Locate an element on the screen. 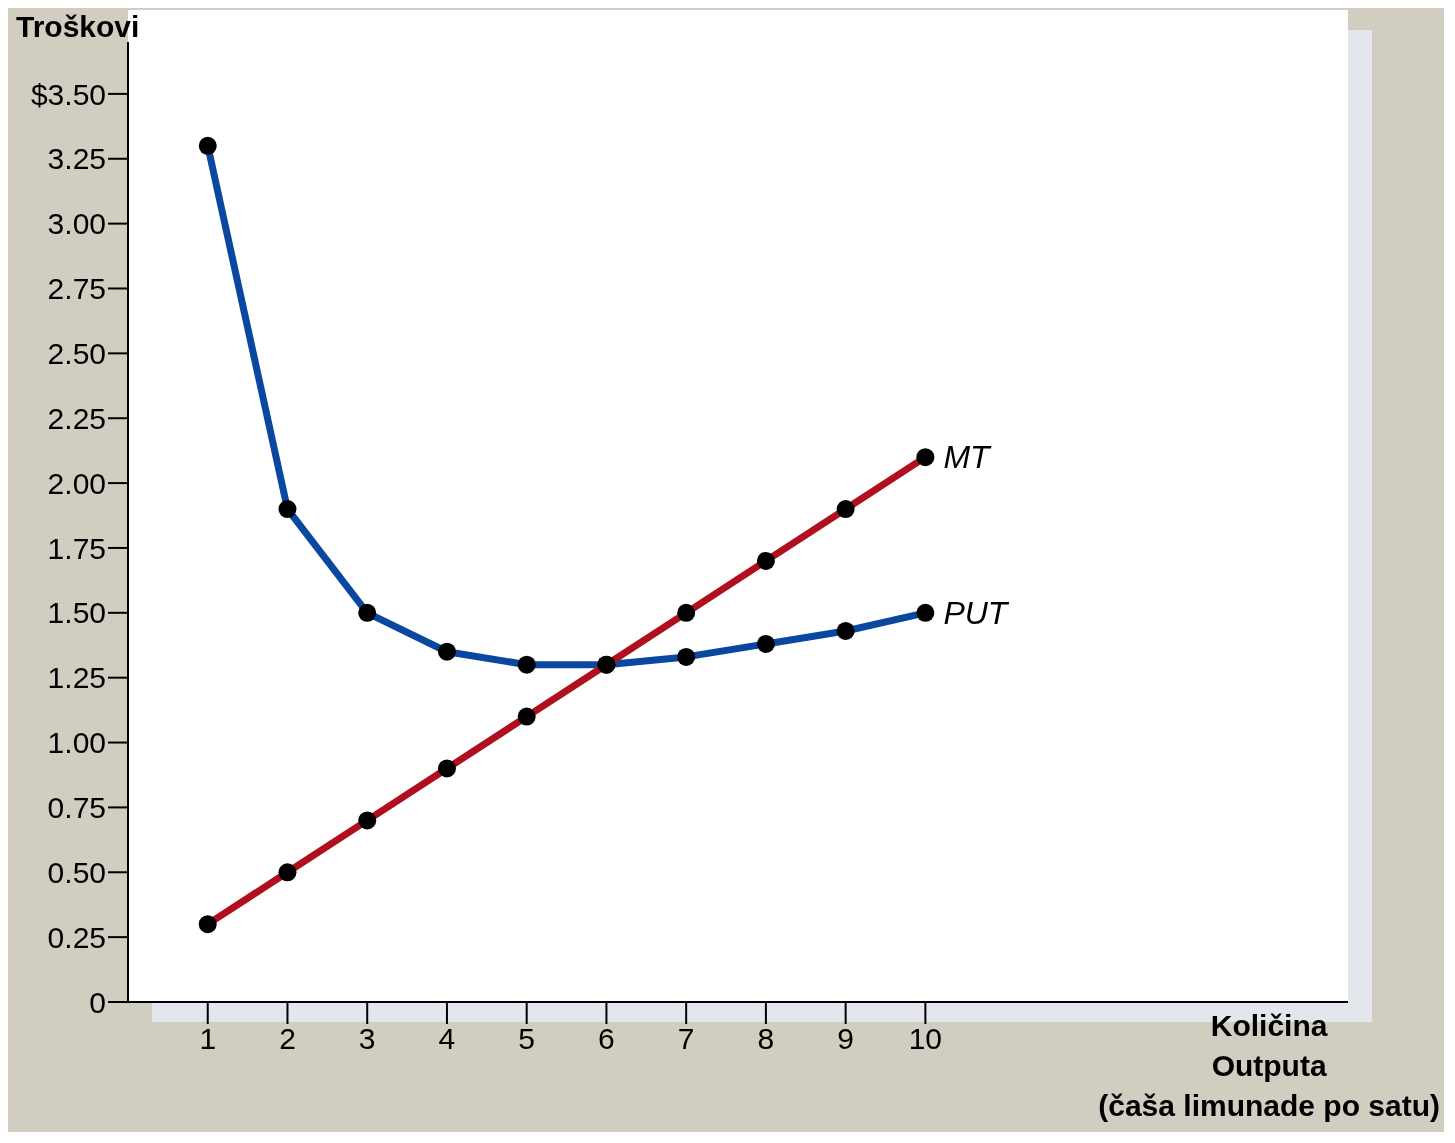 Image resolution: width=1455 pixels, height=1143 pixels. y-tick-label: 1.75 is located at coordinates (76, 548).